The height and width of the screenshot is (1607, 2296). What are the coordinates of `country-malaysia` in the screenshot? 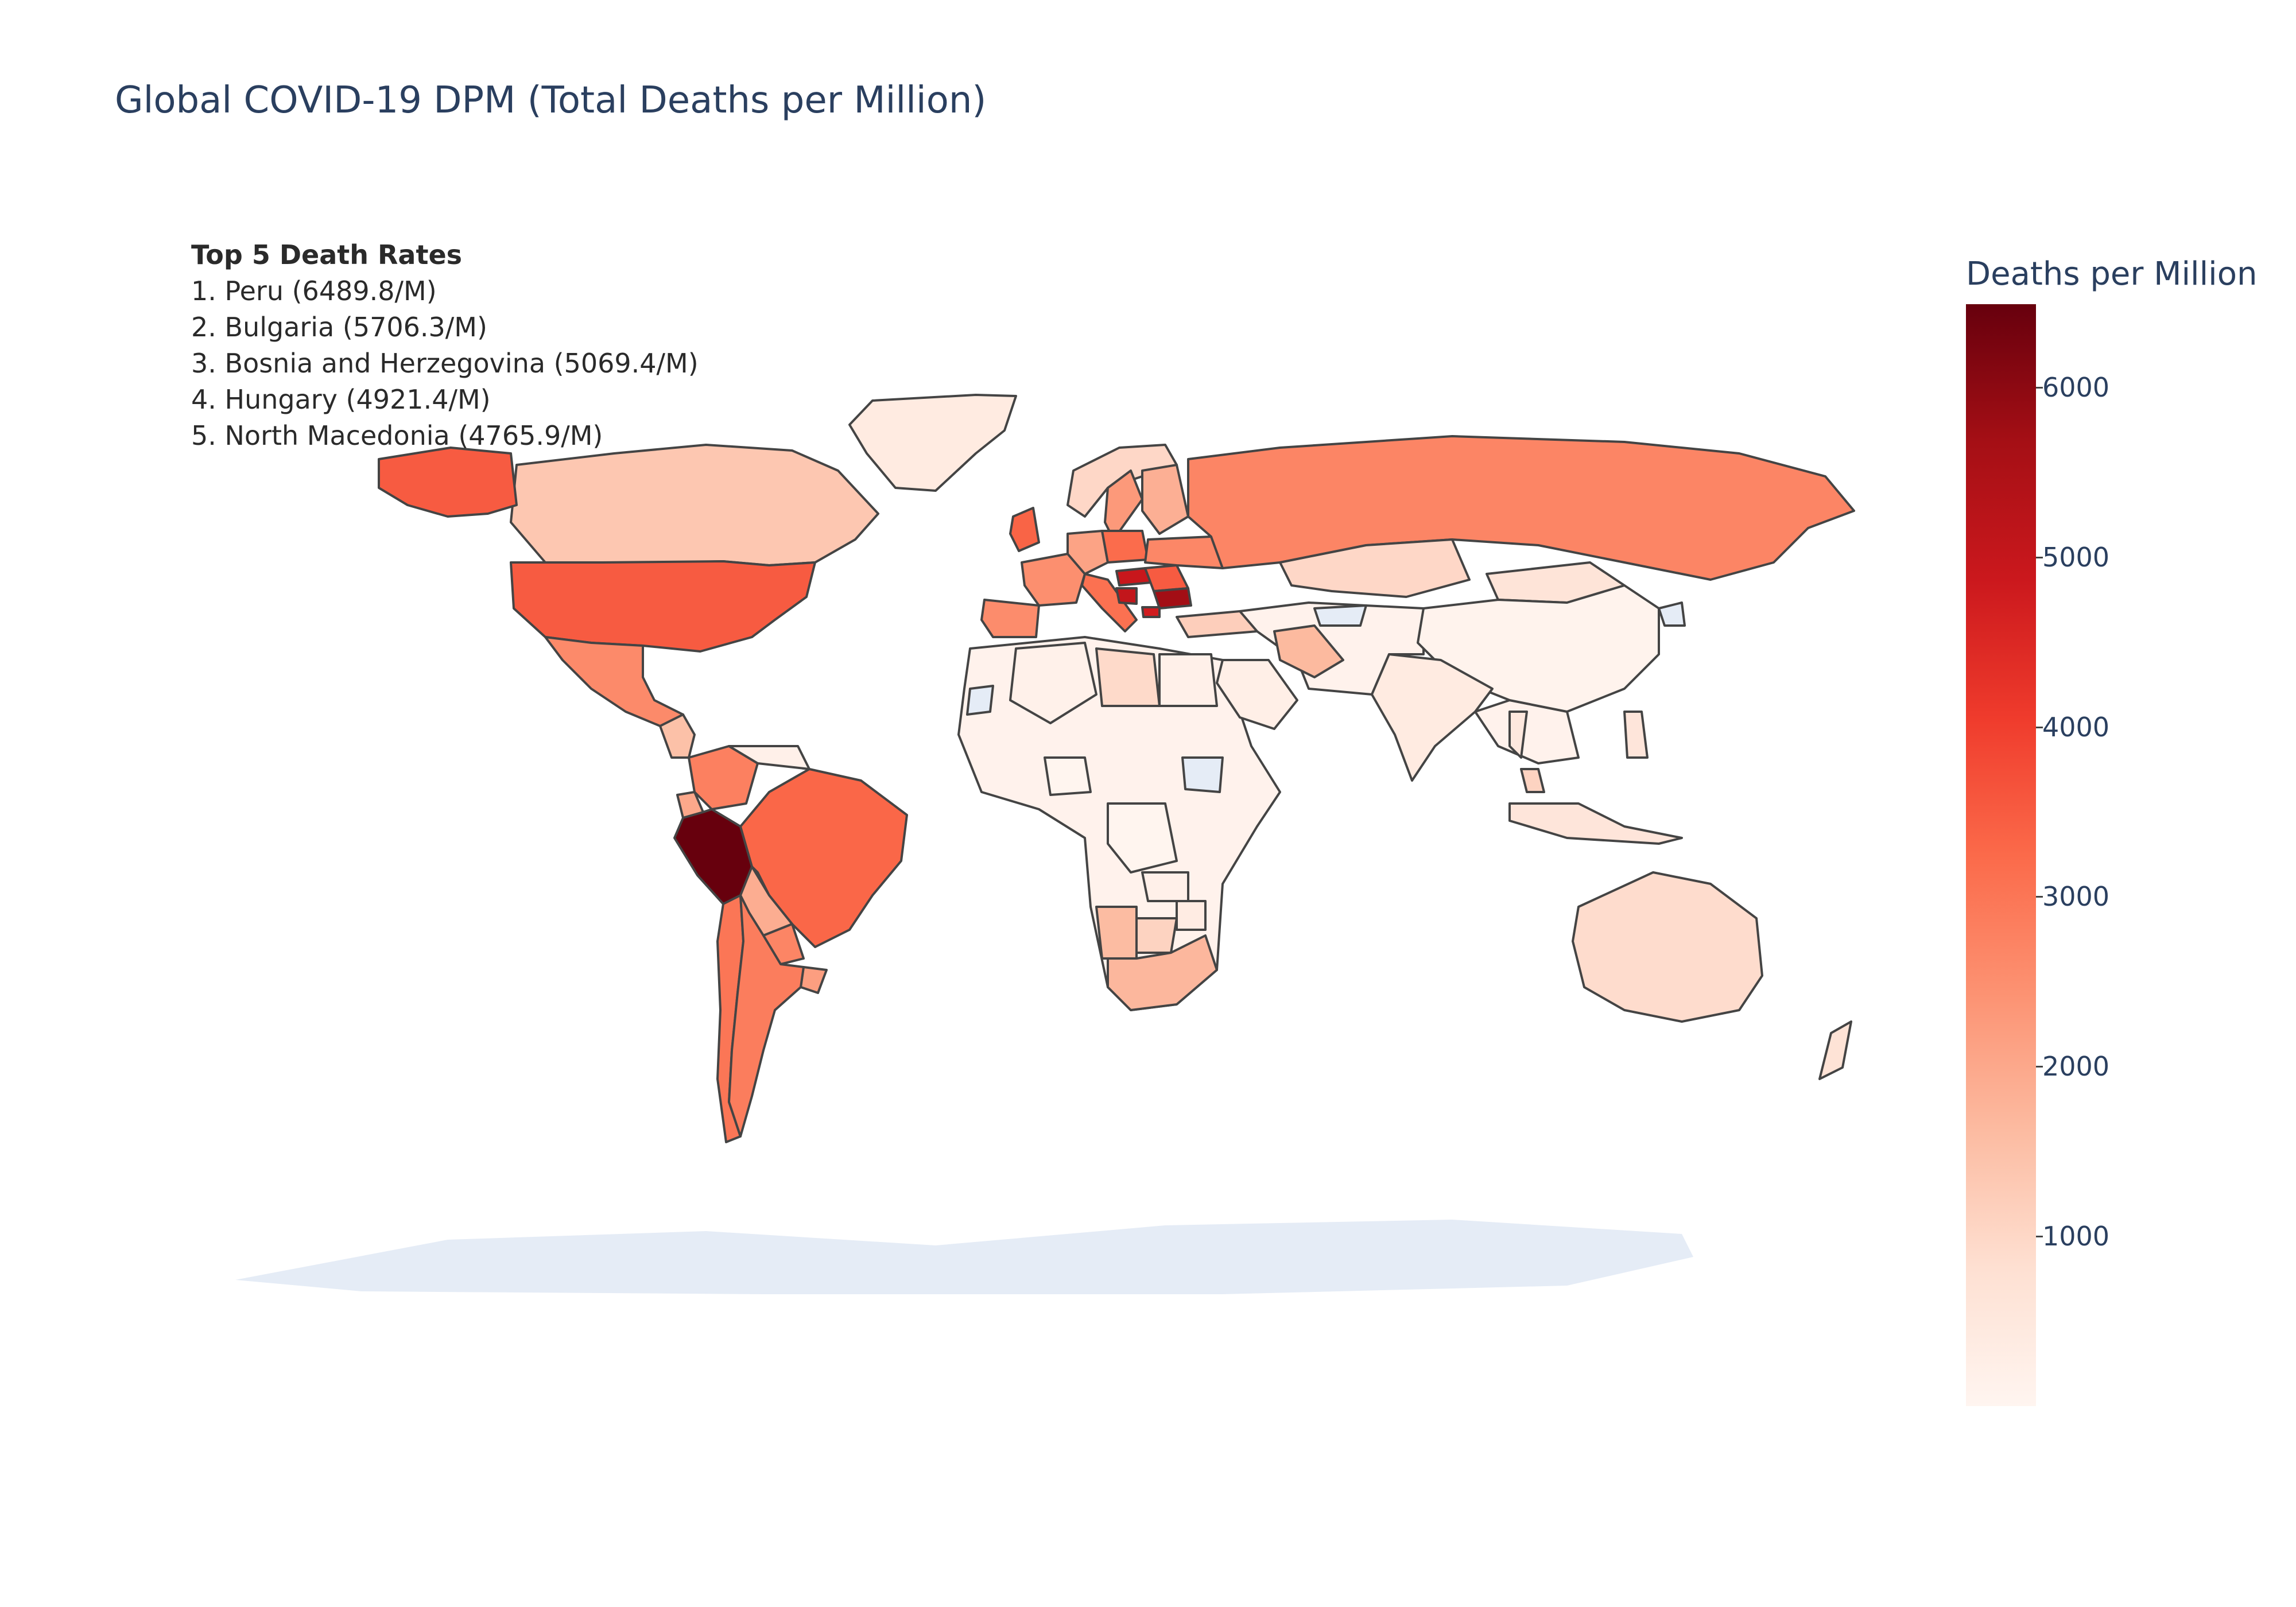 It's located at (1532, 780).